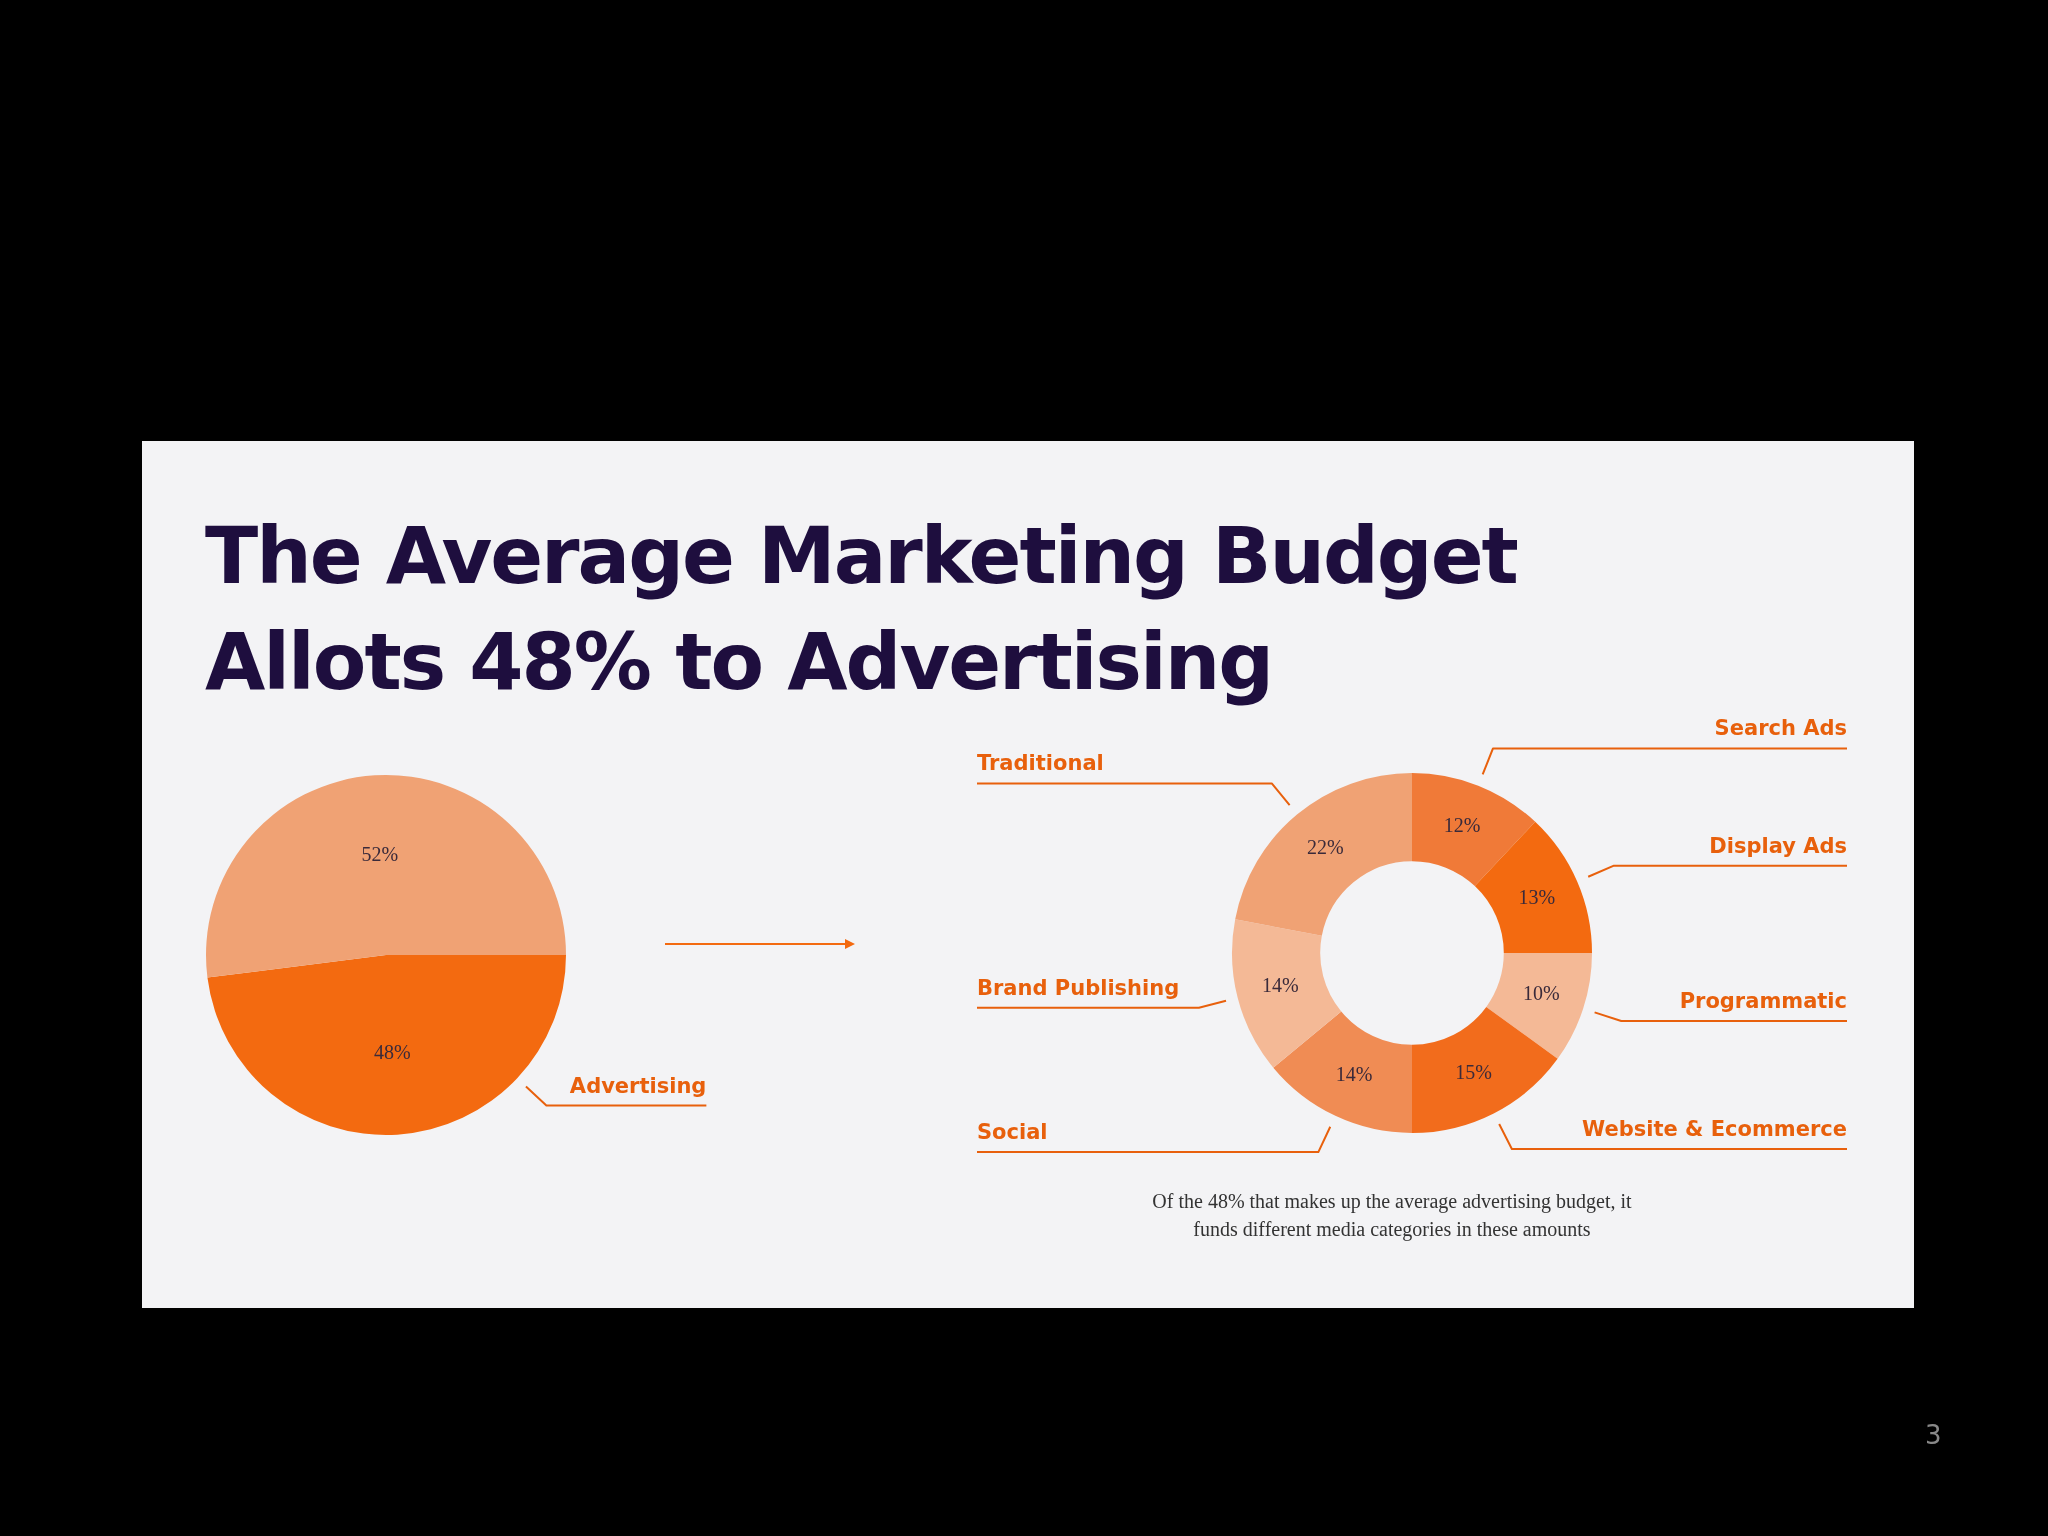 The image size is (2048, 1536). What do you see at coordinates (1763, 1000) in the screenshot?
I see `slice-label: Programmatic` at bounding box center [1763, 1000].